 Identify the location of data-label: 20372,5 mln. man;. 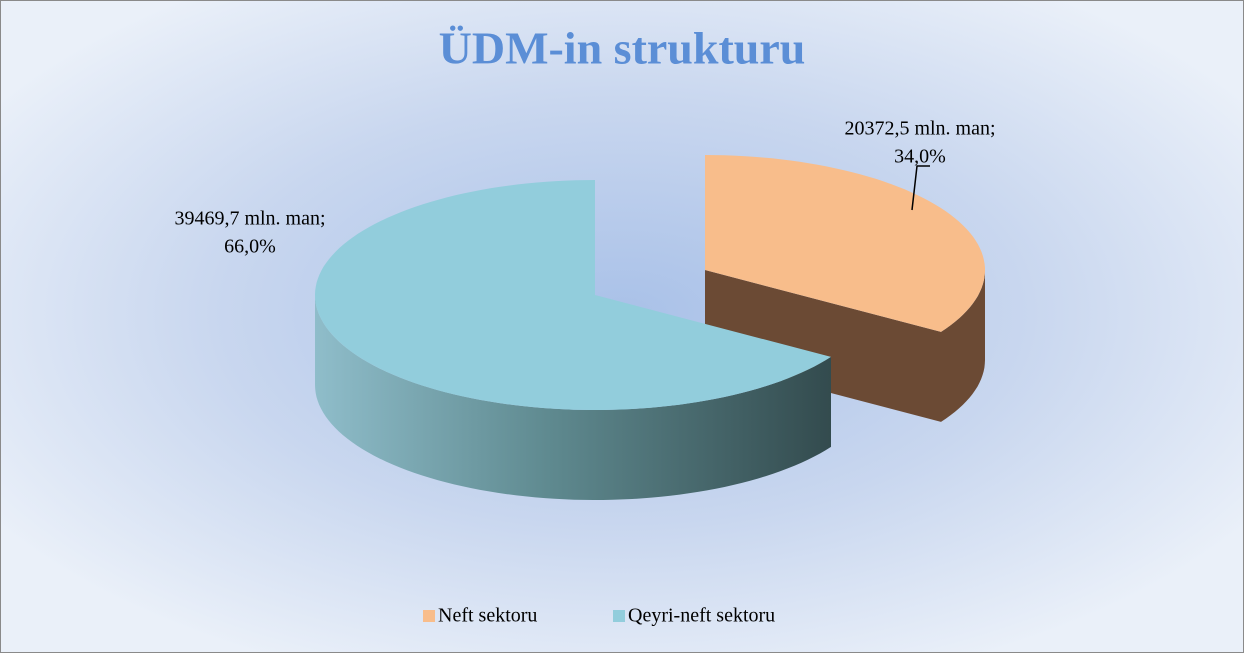
(919, 129).